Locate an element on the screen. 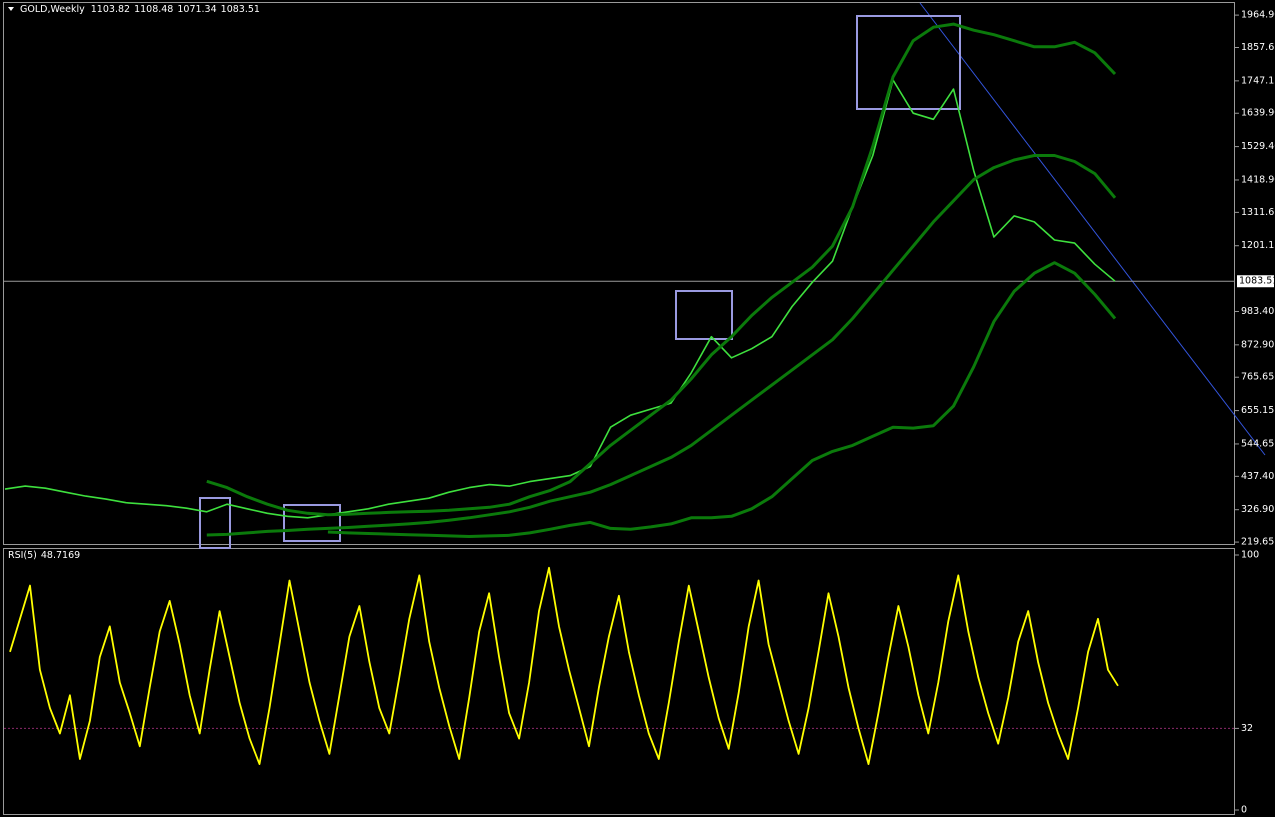 Image resolution: width=1275 pixels, height=817 pixels. y-tick-label: 1201.15 is located at coordinates (1258, 245).